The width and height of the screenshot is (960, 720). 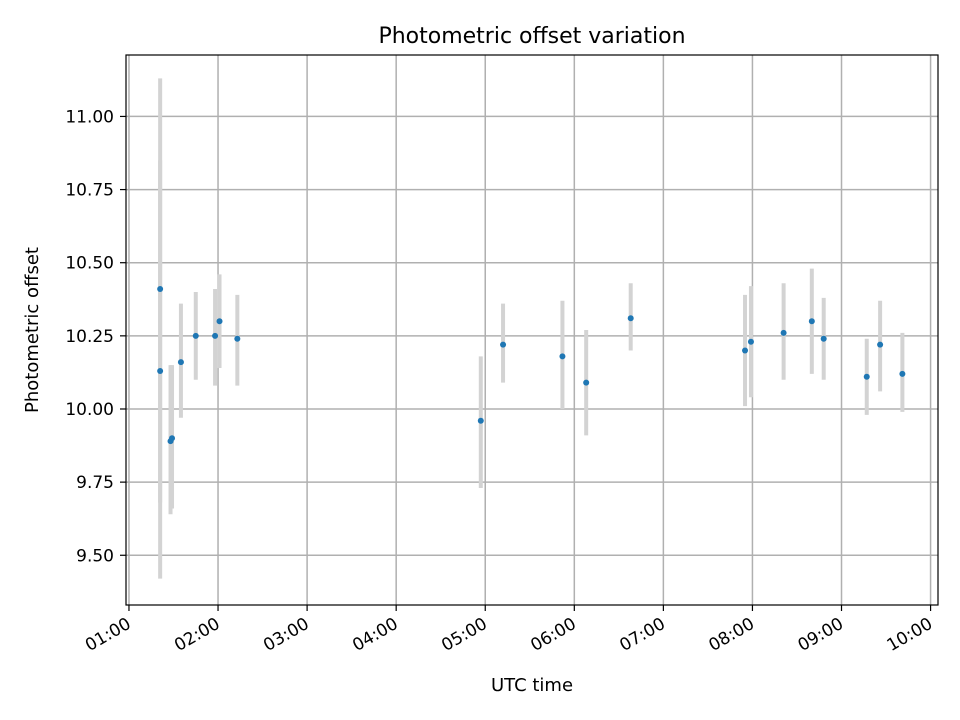 I want to click on y-tick-label: 9.75, so click(x=95, y=483).